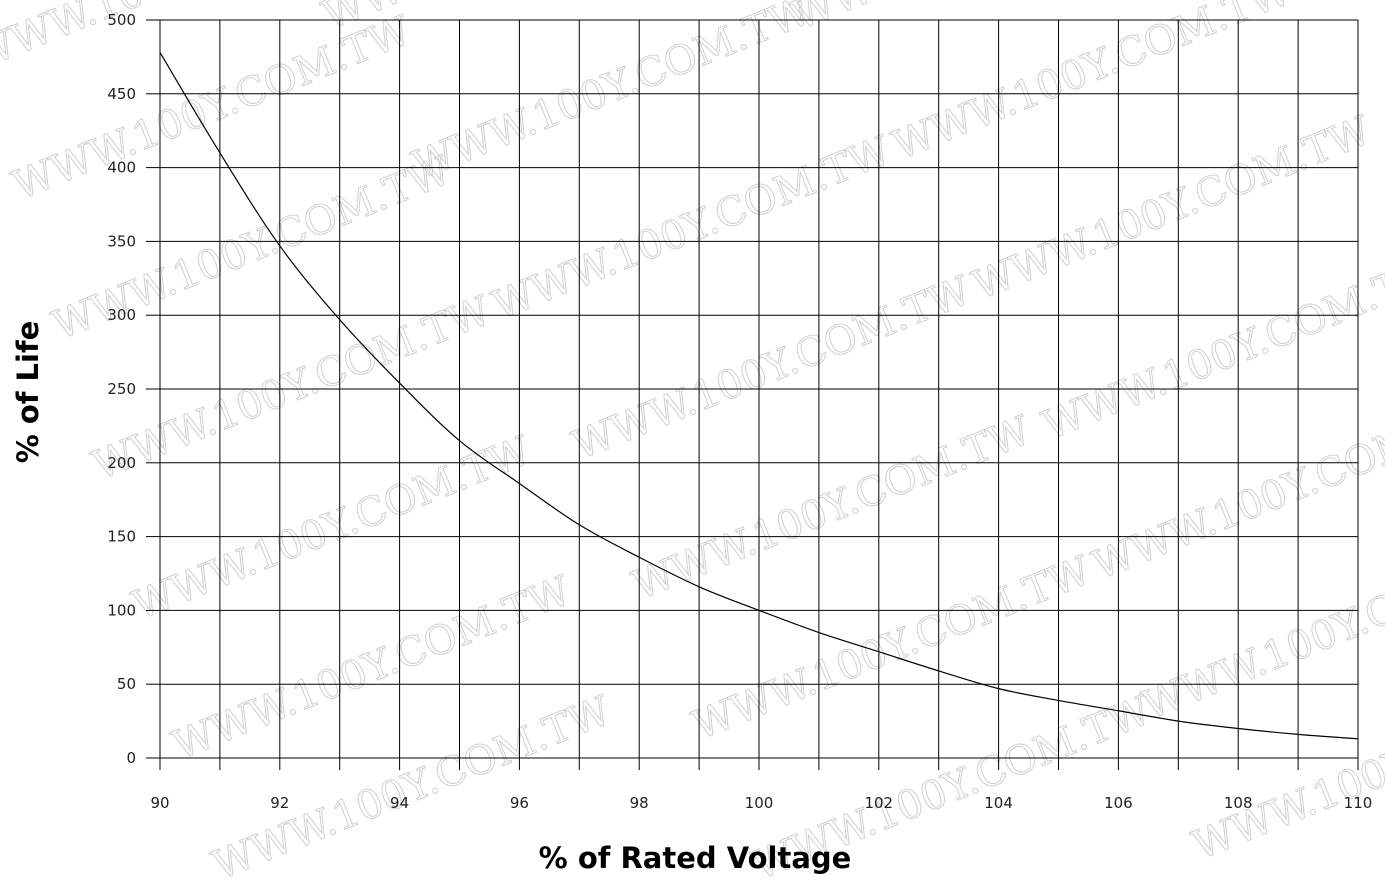  I want to click on x-tick-label: 94, so click(399, 803).